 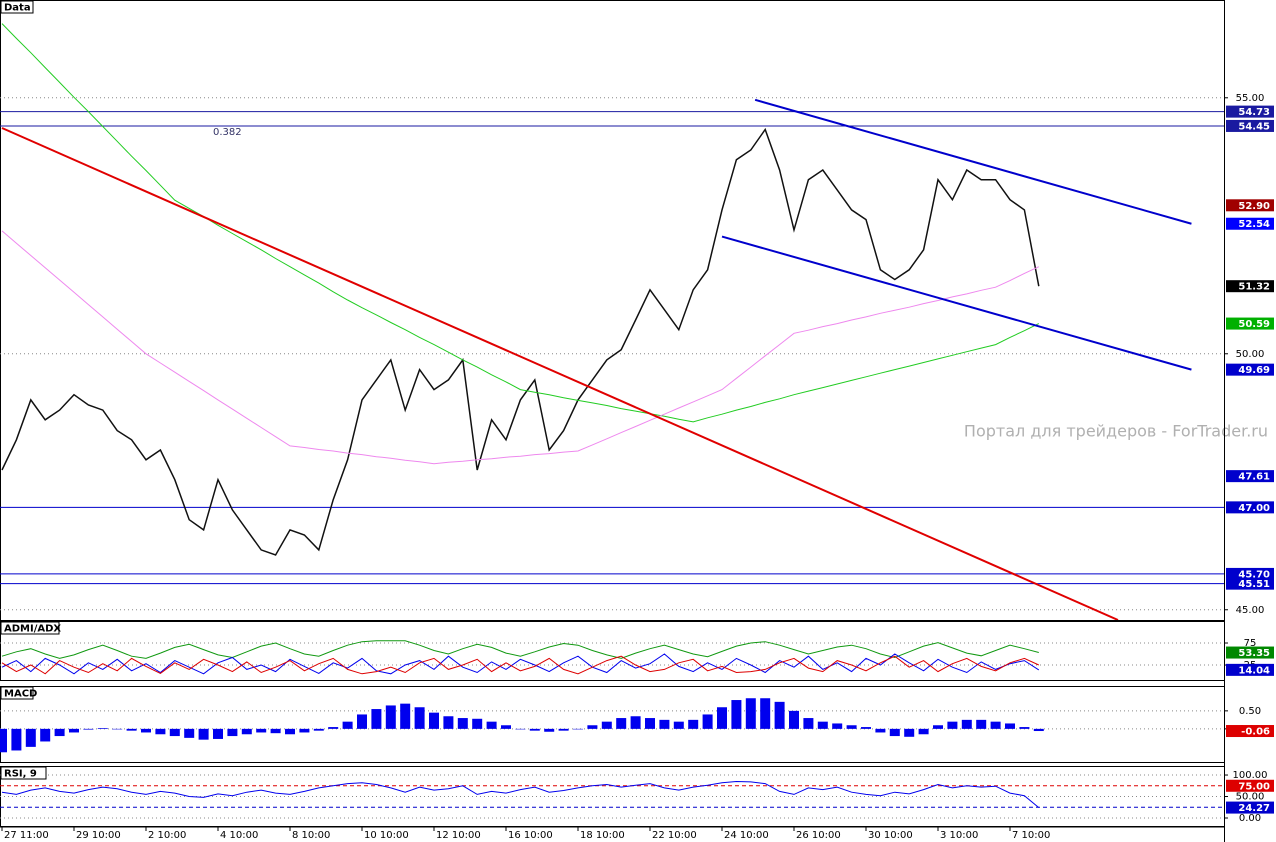 What do you see at coordinates (1254, 112) in the screenshot?
I see `price-box-label: 54.73` at bounding box center [1254, 112].